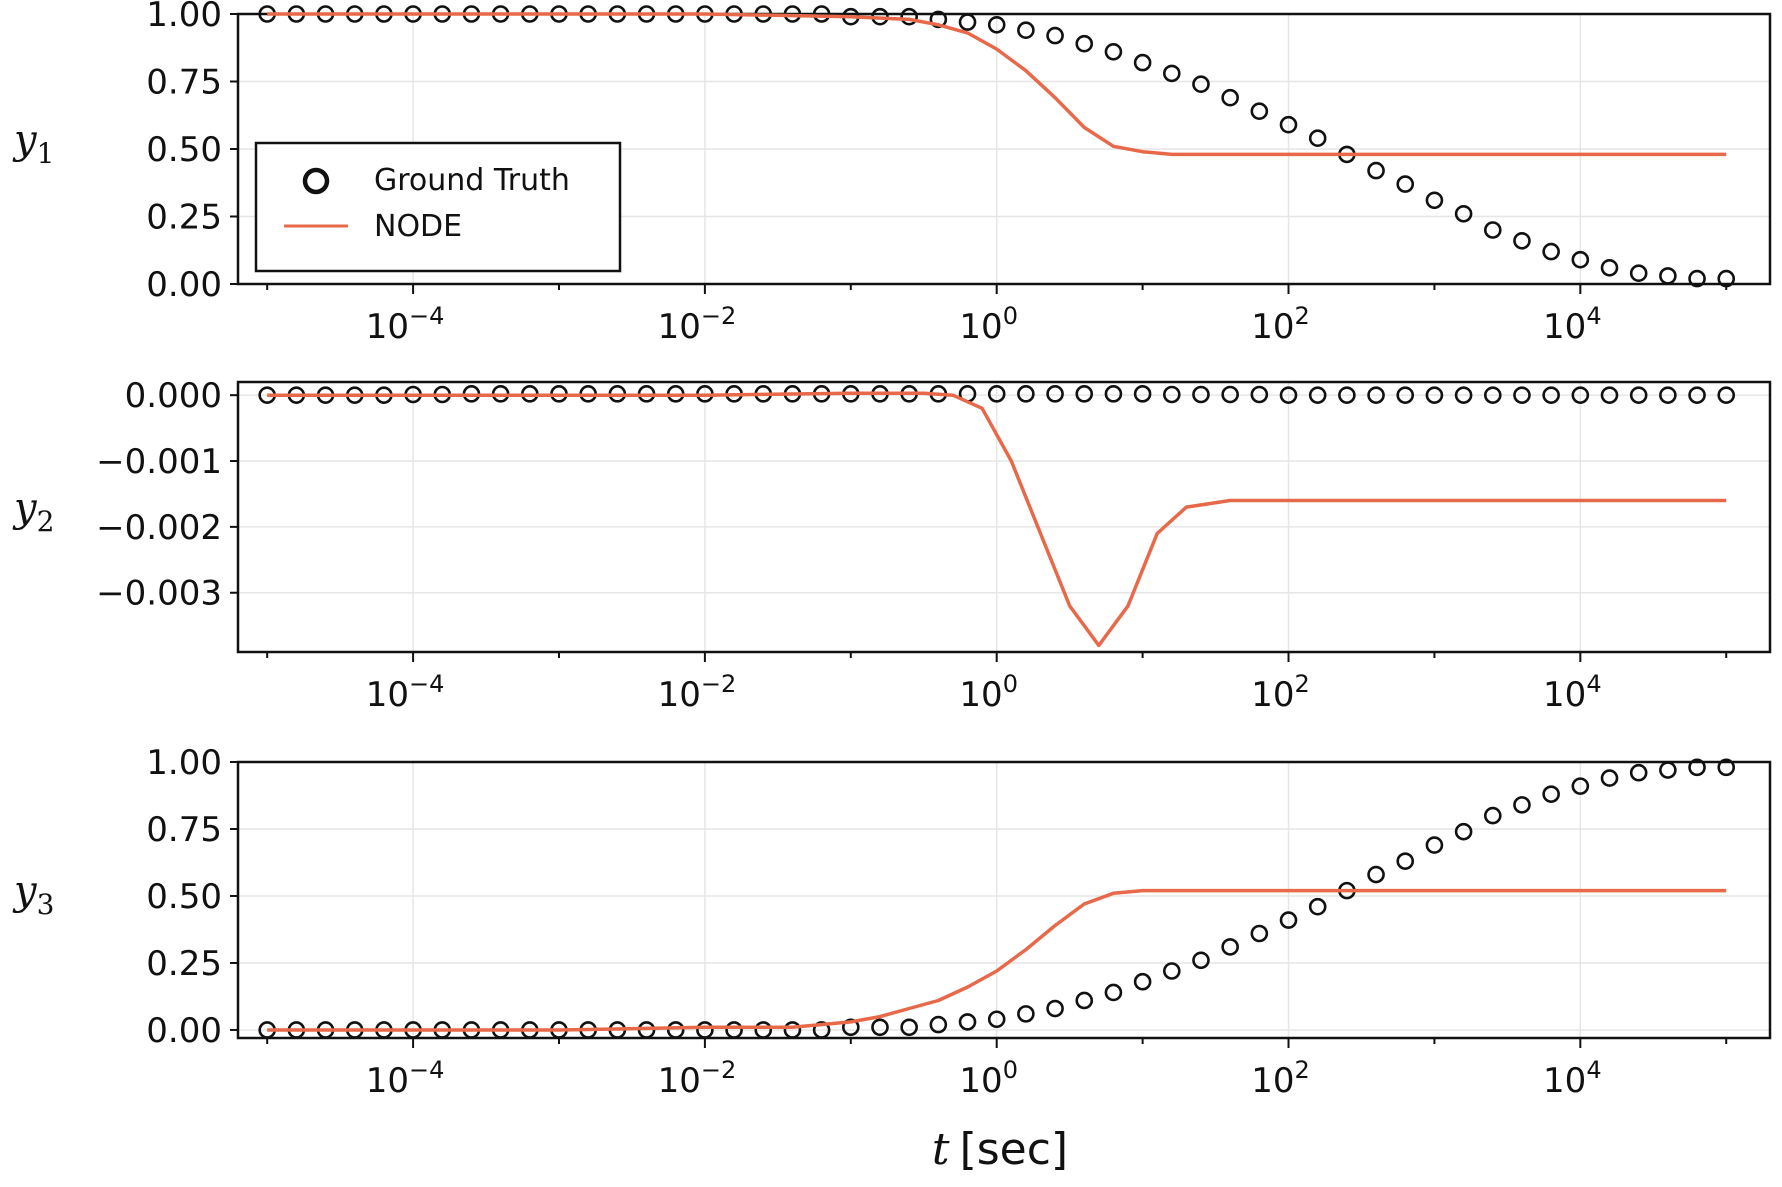  Describe the element at coordinates (438, 207) in the screenshot. I see `legend: Ground Truth NODE` at that location.